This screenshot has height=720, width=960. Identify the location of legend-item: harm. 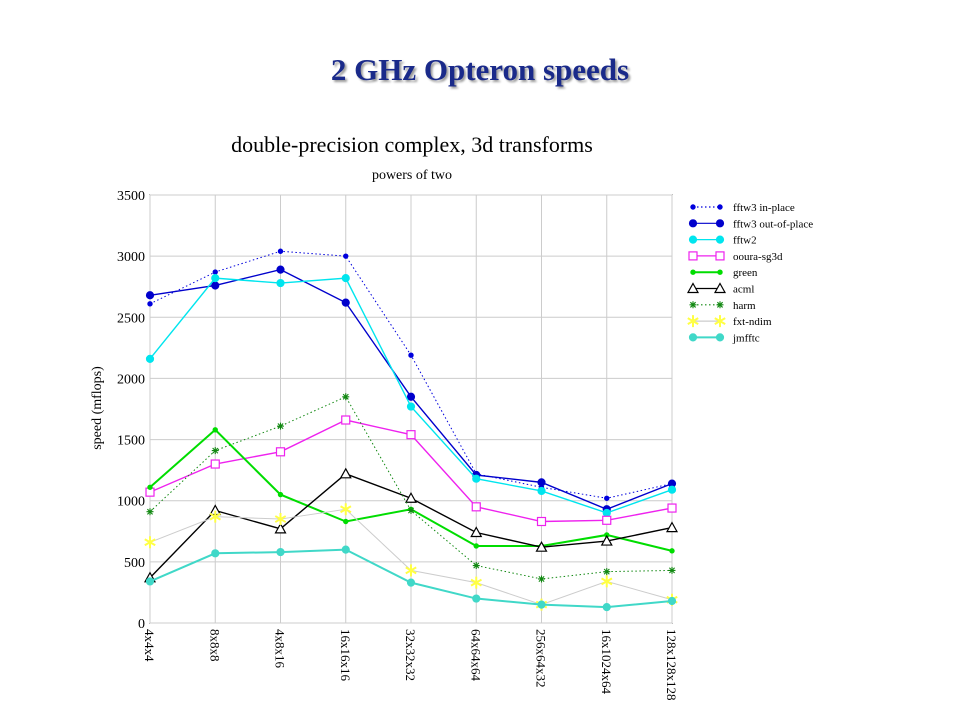
(722, 306).